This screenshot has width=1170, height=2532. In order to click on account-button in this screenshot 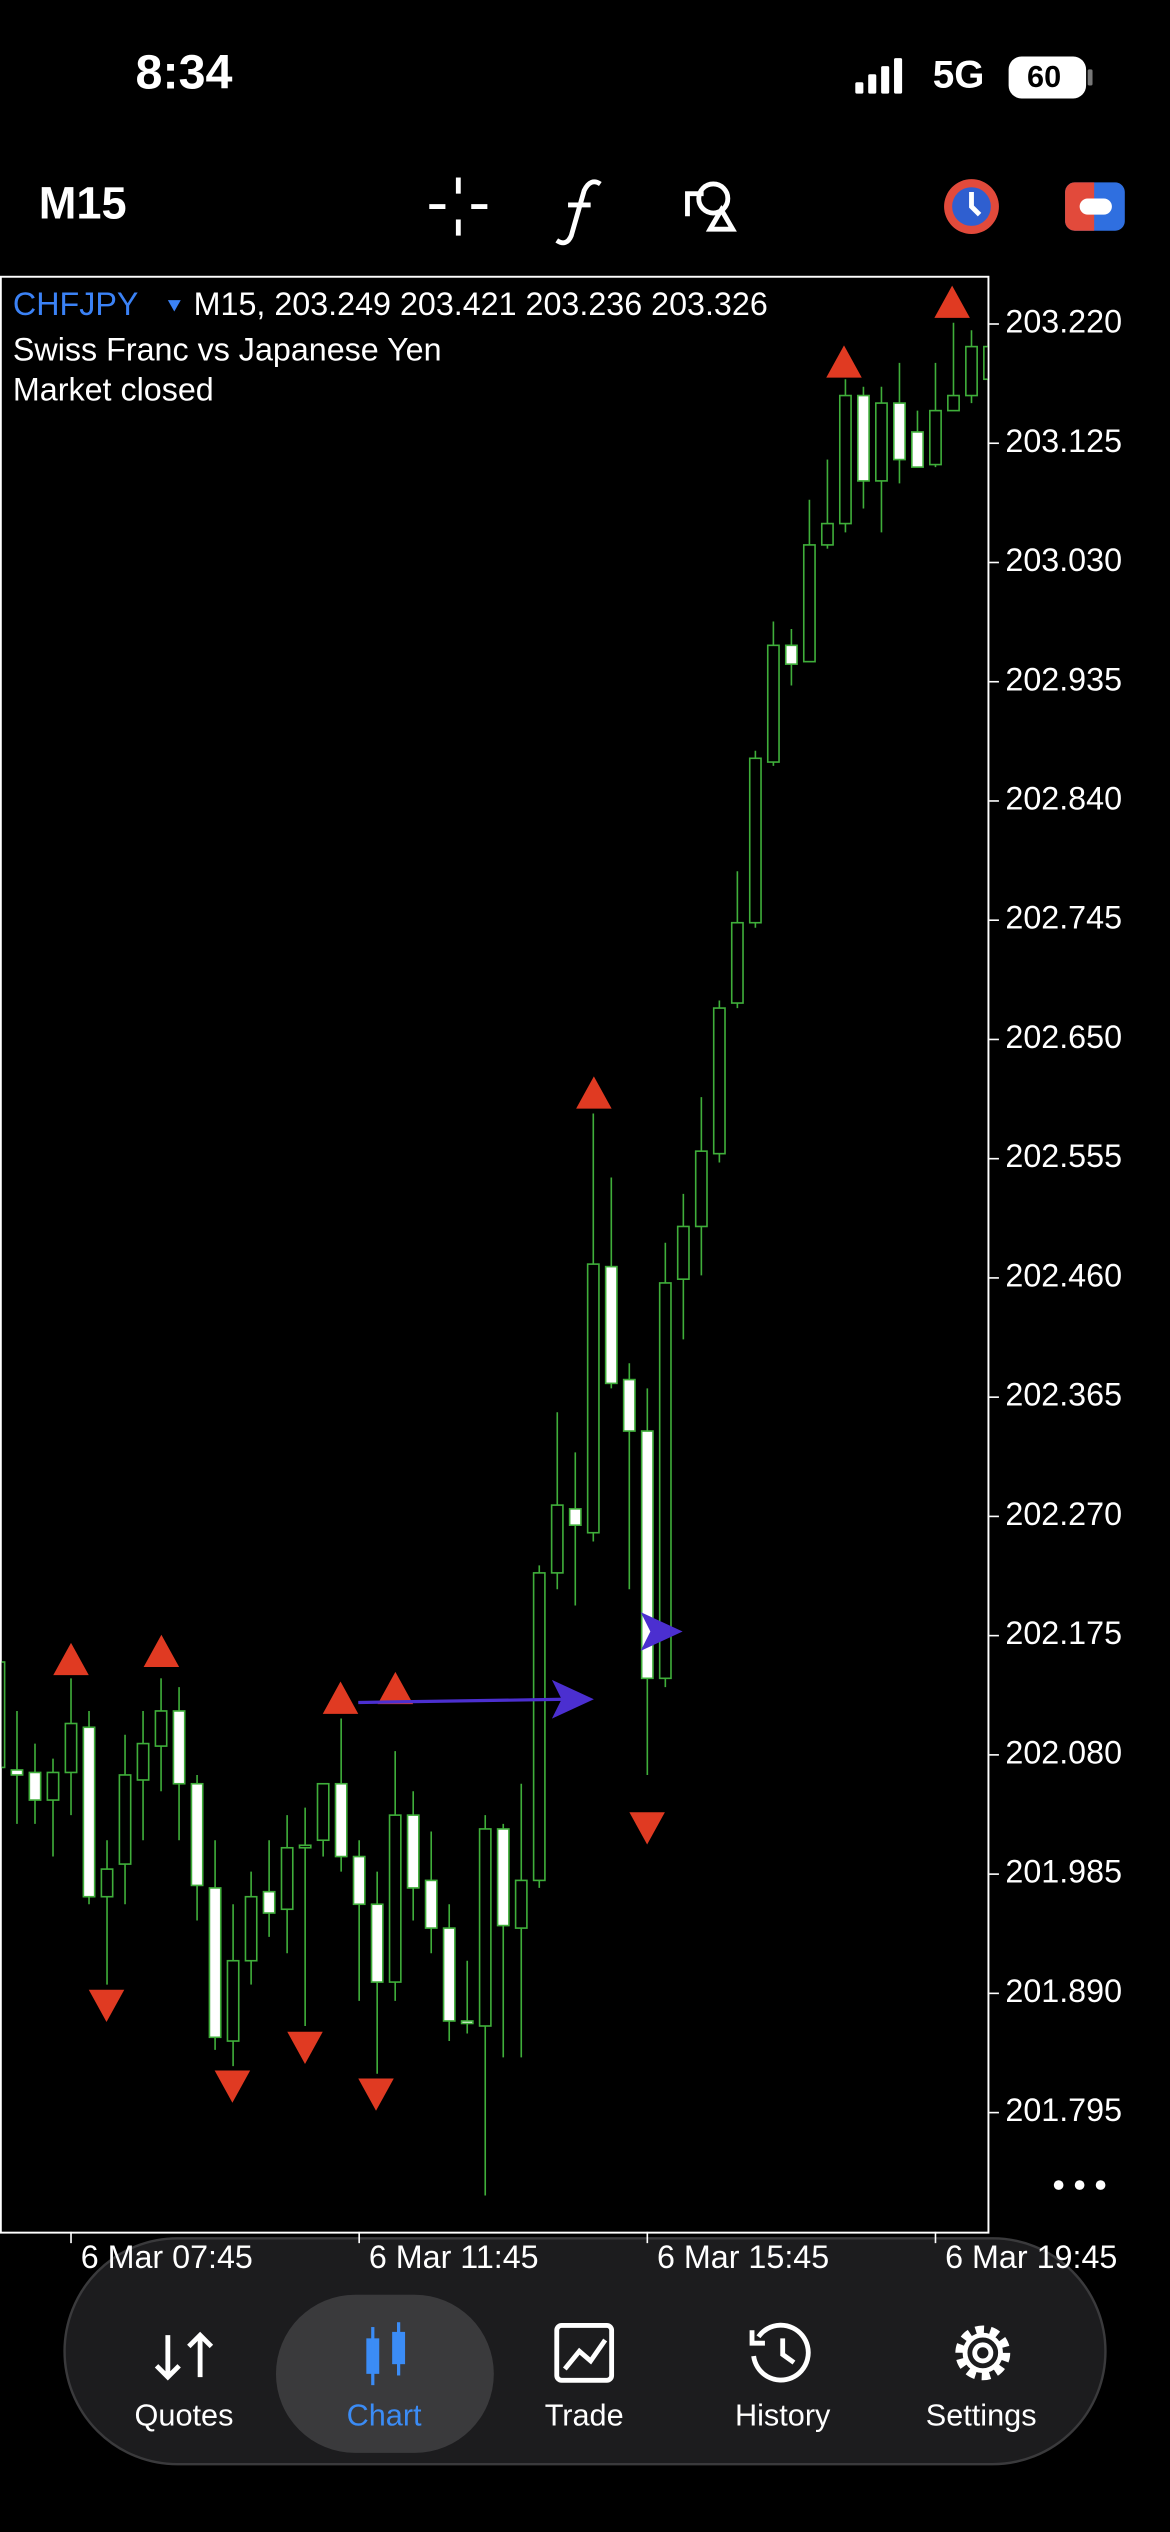, I will do `click(971, 206)`.